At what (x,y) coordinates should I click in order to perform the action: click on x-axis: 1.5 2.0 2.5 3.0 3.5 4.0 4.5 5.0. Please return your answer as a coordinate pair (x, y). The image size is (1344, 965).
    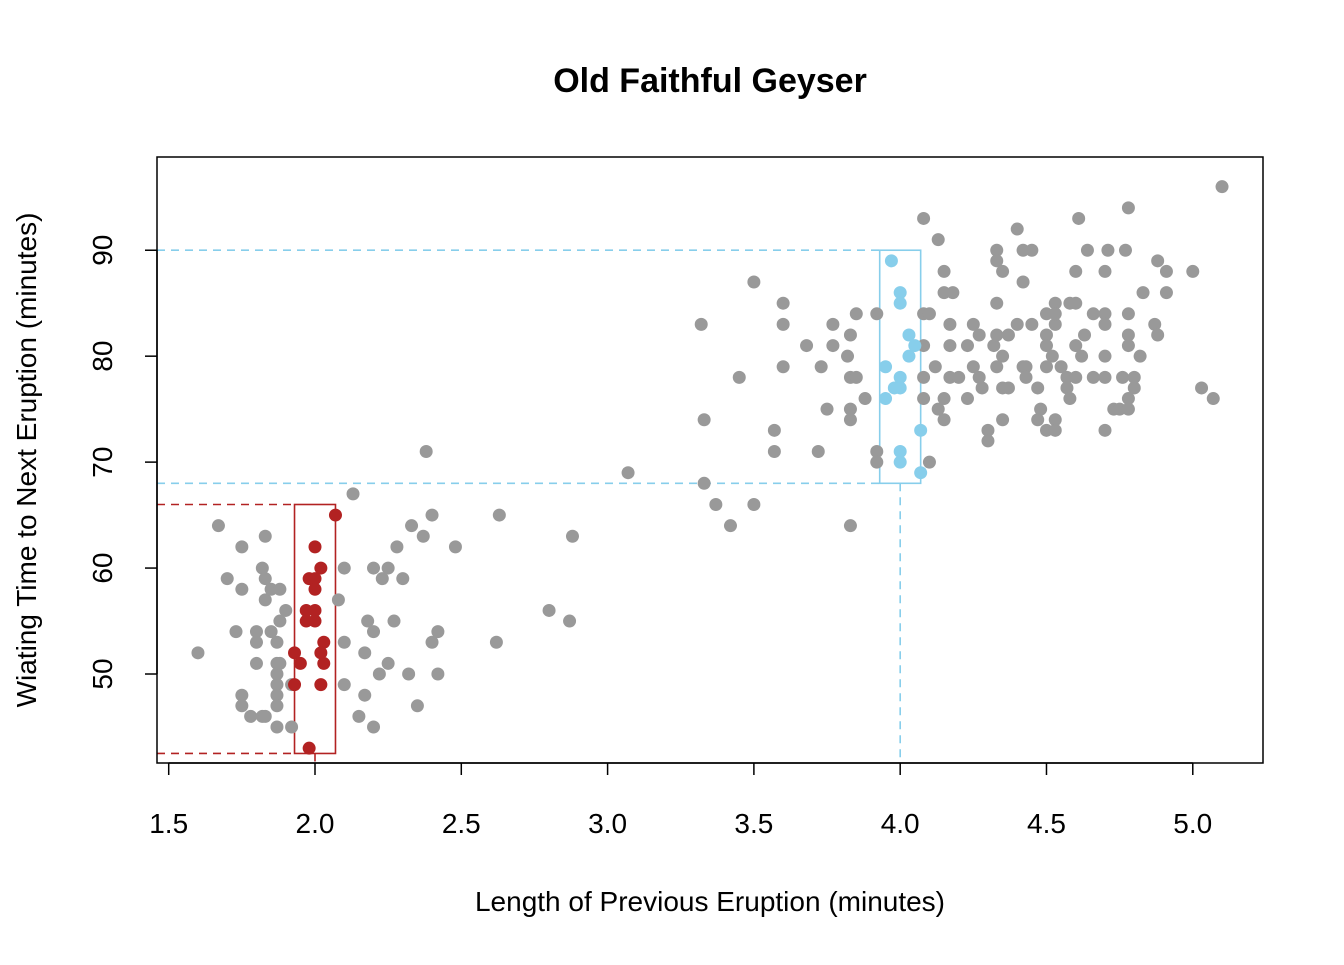
    Looking at the image, I should click on (680, 800).